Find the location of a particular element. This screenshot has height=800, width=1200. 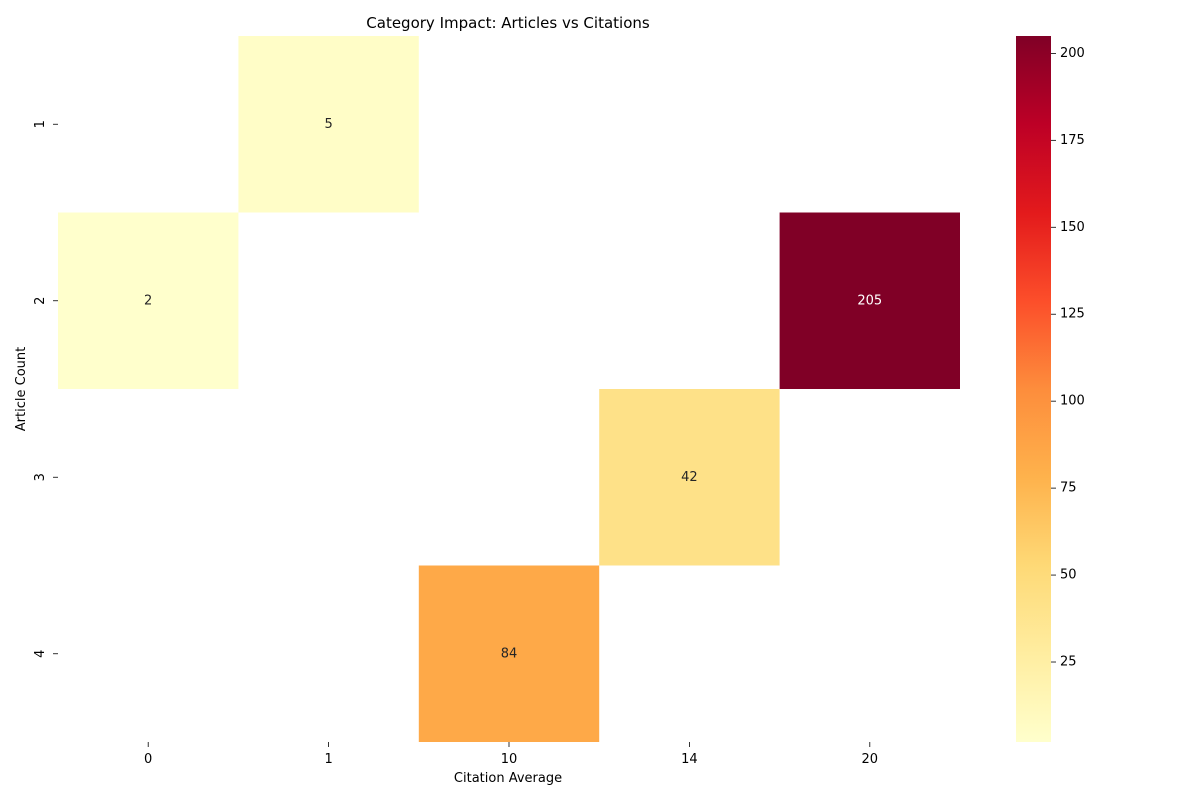

cell-value-label: 205 is located at coordinates (869, 300).